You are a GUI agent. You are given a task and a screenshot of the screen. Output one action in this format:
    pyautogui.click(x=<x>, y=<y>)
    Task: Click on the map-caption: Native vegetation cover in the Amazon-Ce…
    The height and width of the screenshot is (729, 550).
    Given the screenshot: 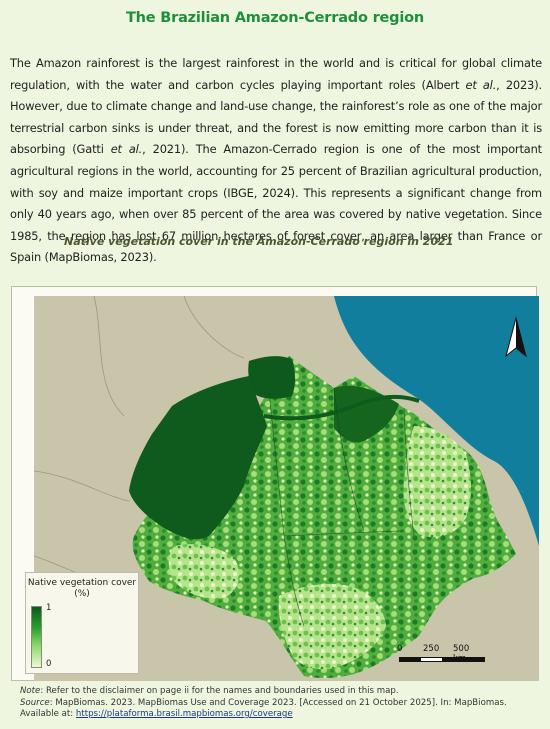 What is the action you would take?
    pyautogui.click(x=259, y=241)
    